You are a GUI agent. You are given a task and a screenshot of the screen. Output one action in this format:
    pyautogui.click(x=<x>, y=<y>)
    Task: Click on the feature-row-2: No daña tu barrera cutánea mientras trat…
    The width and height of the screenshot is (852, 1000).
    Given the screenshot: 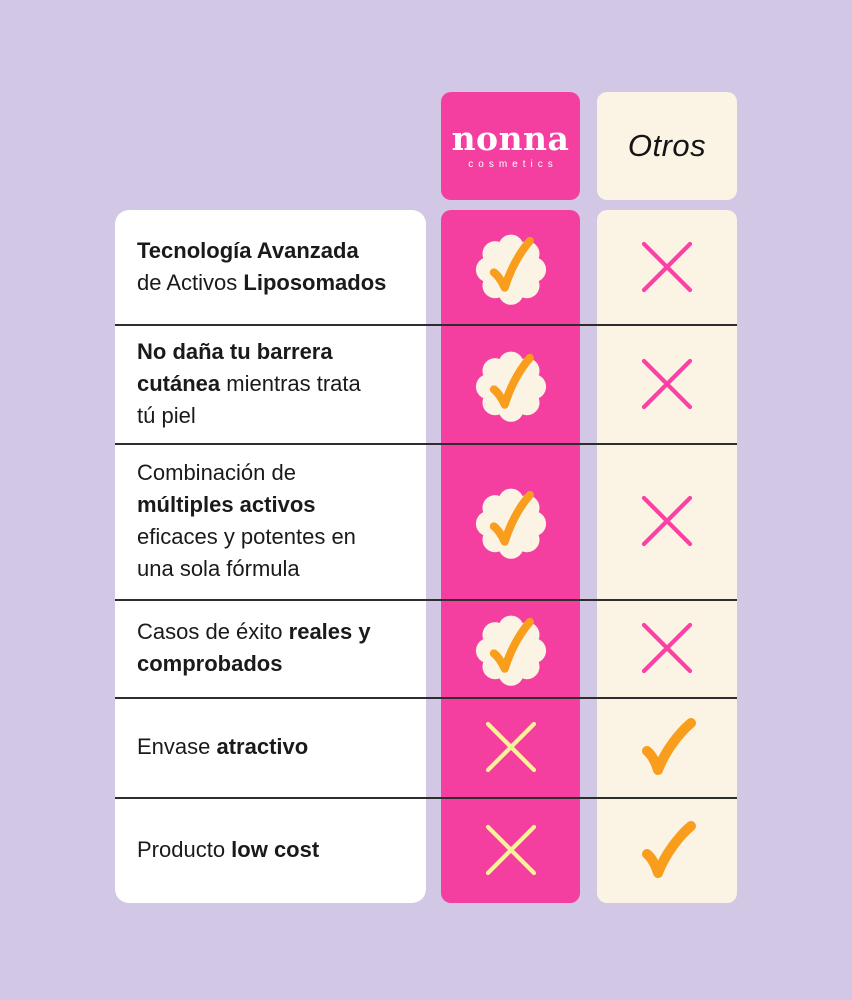 What is the action you would take?
    pyautogui.click(x=270, y=383)
    